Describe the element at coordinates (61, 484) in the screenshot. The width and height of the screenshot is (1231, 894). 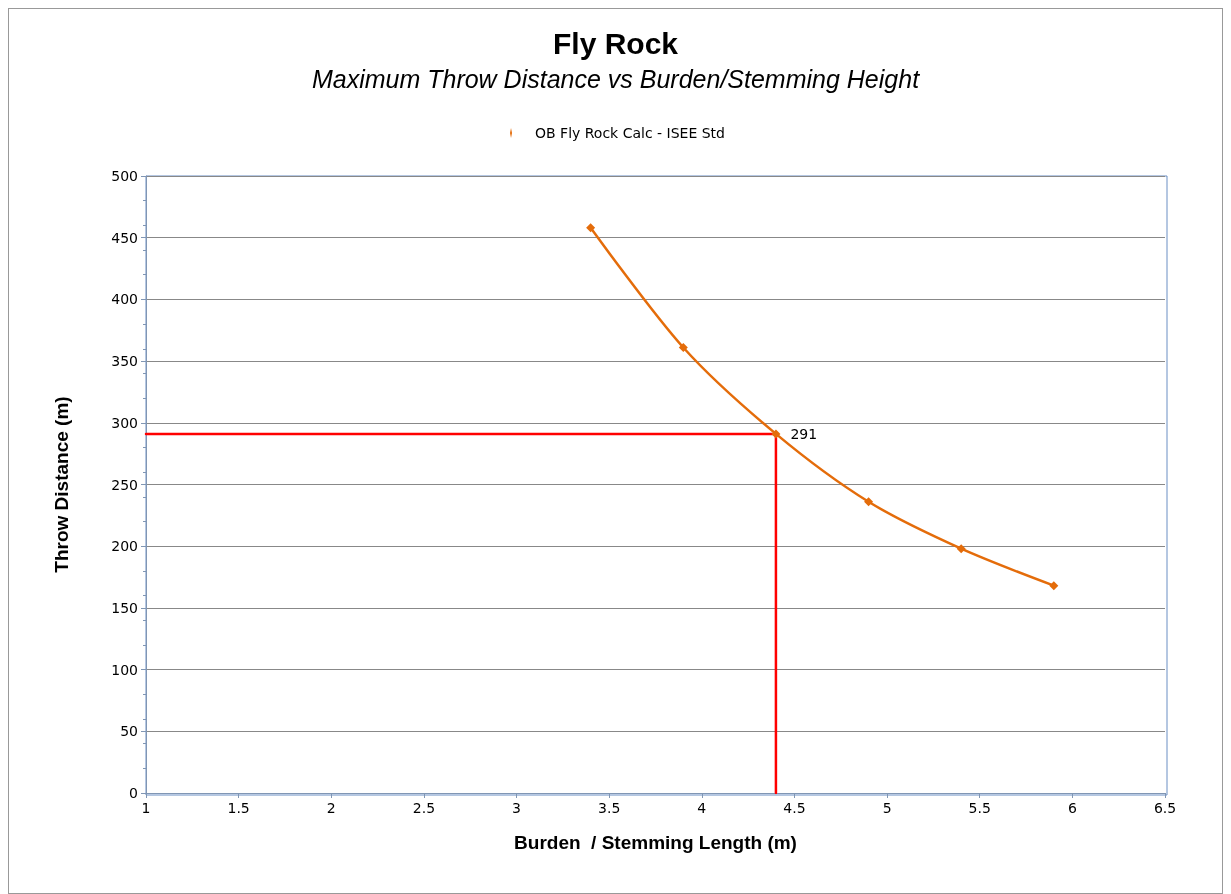
I see `y-axis-title: Throw Distance (m)` at that location.